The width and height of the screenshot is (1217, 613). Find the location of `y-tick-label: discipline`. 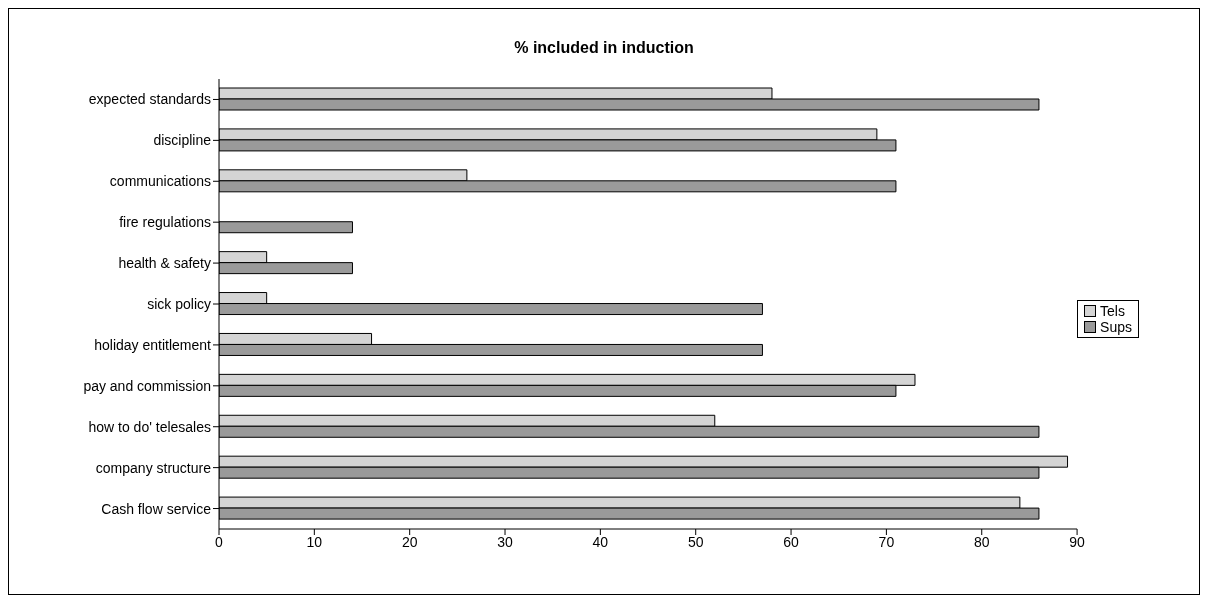

y-tick-label: discipline is located at coordinates (182, 140).